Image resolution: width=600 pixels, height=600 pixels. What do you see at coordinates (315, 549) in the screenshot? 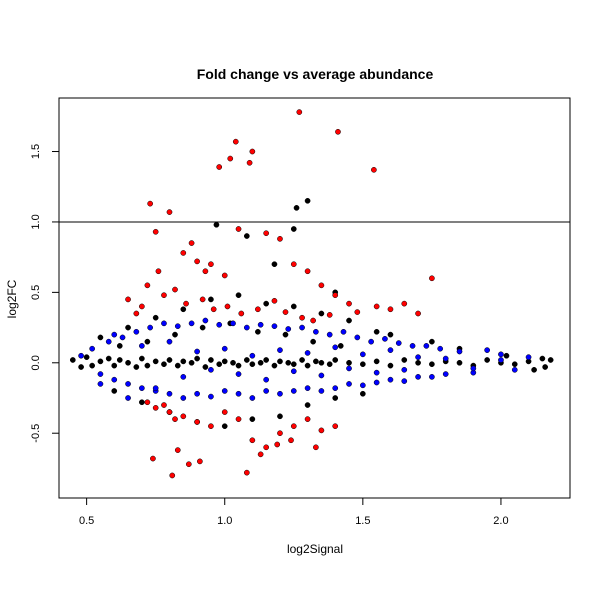
I see `x-axis-label: log2Signal` at bounding box center [315, 549].